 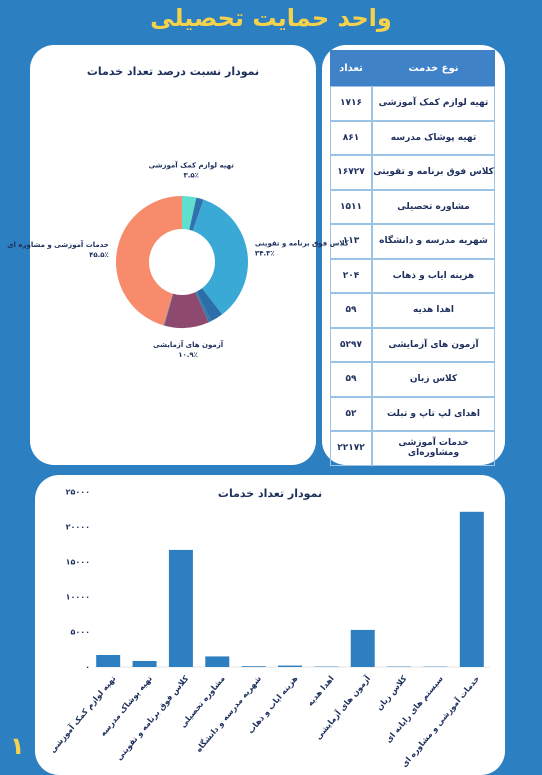 I want to click on x-tick-label: خدمات آموزشی و مشاوره ای, so click(x=440, y=720).